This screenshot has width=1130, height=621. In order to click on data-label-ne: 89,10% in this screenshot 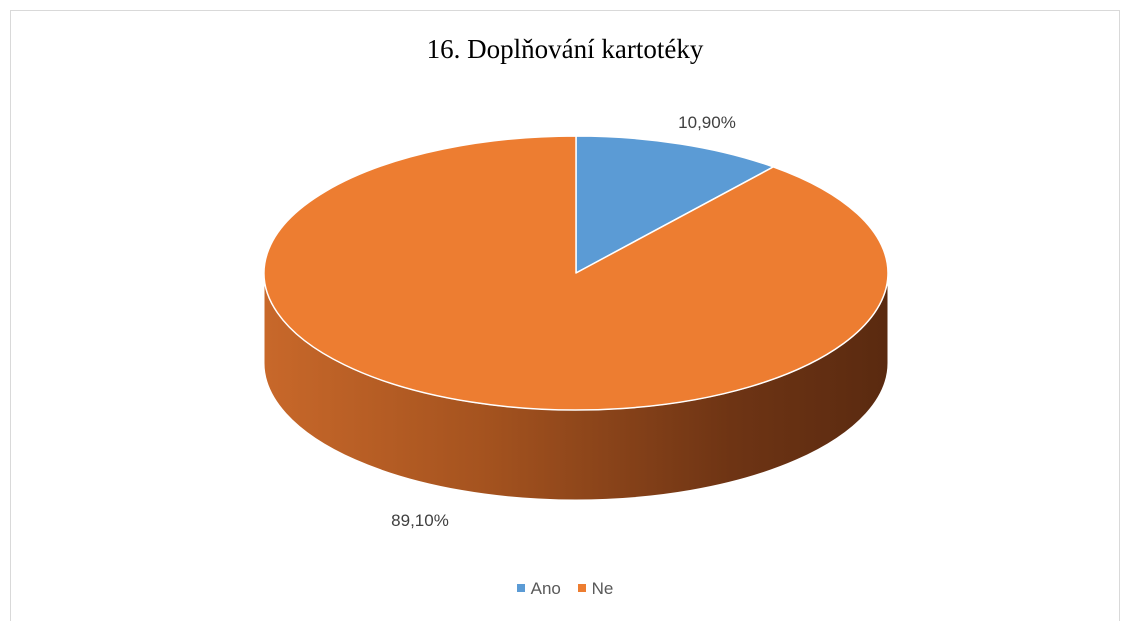, I will do `click(420, 520)`.